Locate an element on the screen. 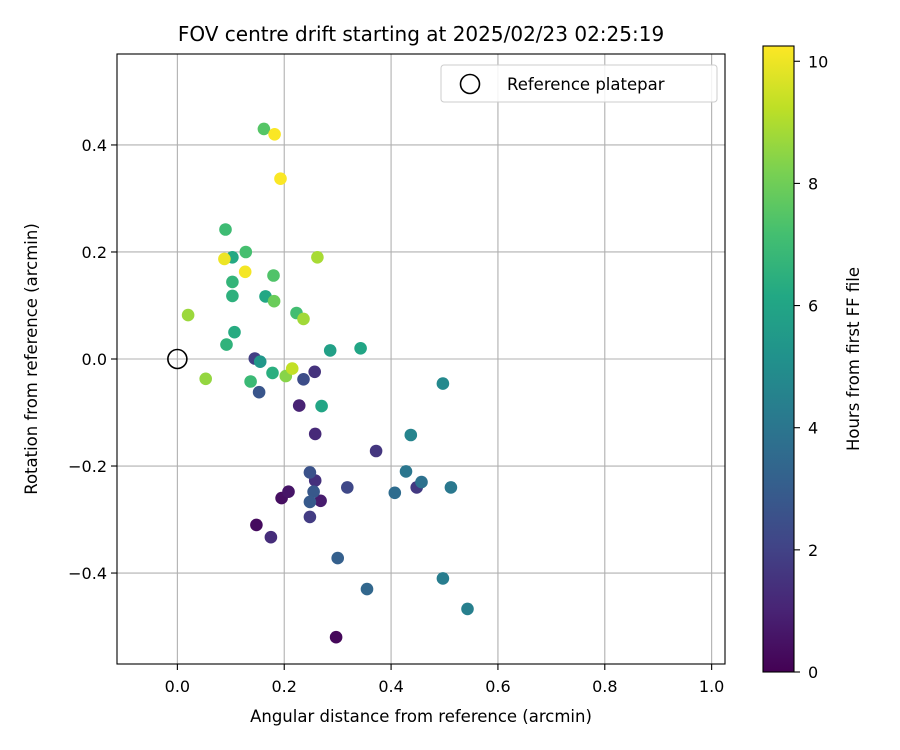 The height and width of the screenshot is (750, 900). colorbar-label: Hours from first FF file is located at coordinates (853, 359).